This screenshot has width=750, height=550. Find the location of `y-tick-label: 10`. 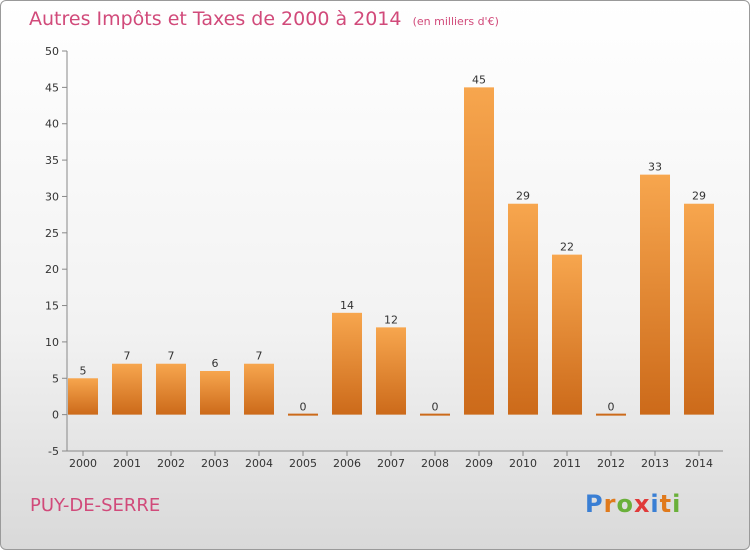

y-tick-label: 10 is located at coordinates (52, 342).